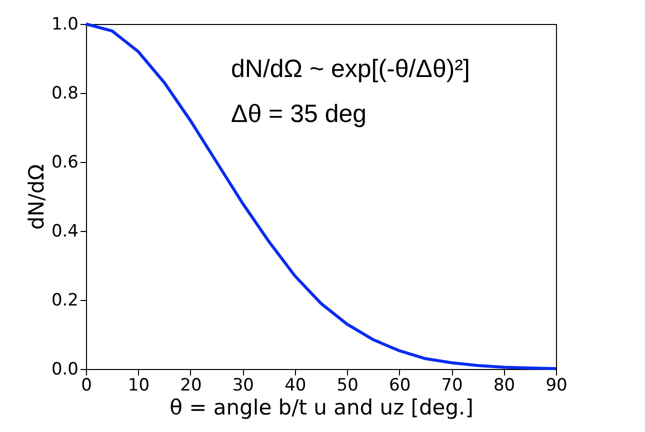  Describe the element at coordinates (64, 162) in the screenshot. I see `y-tick-label: 0.6` at that location.